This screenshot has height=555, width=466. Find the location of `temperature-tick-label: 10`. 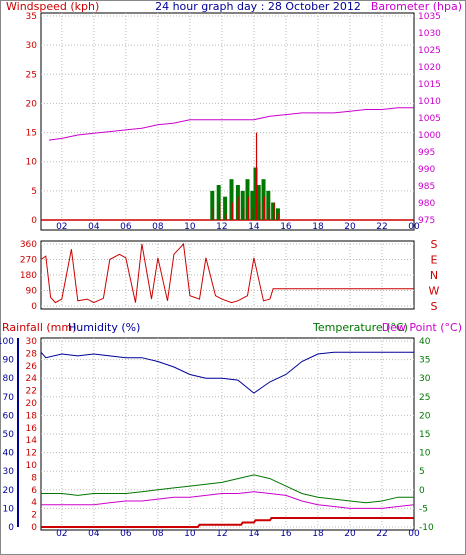

temperature-tick-label: 10 is located at coordinates (425, 454).